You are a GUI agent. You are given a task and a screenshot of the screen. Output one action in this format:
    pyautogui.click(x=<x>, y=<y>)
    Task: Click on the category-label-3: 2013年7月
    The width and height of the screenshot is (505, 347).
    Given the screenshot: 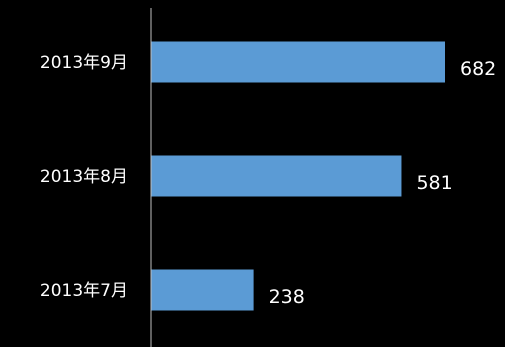 What is the action you would take?
    pyautogui.click(x=84, y=291)
    